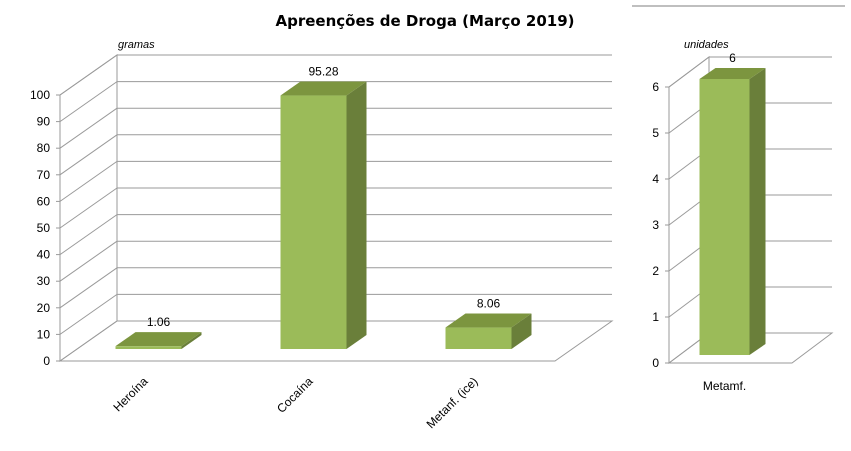  What do you see at coordinates (452, 402) in the screenshot?
I see `left-category-label: Metanf. (ice)` at bounding box center [452, 402].